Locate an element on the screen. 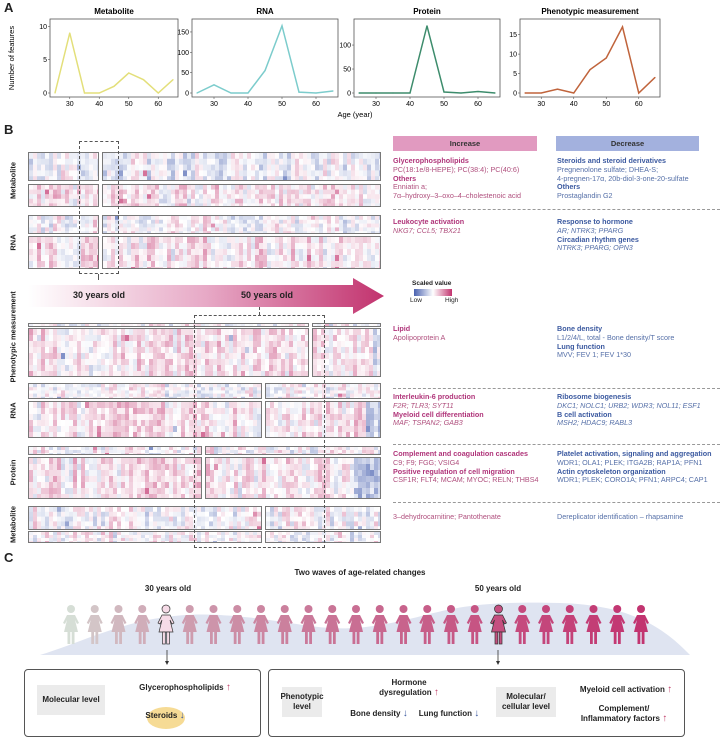 Image resolution: width=720 pixels, height=740 pixels. y-tick-label: 150 is located at coordinates (183, 32).